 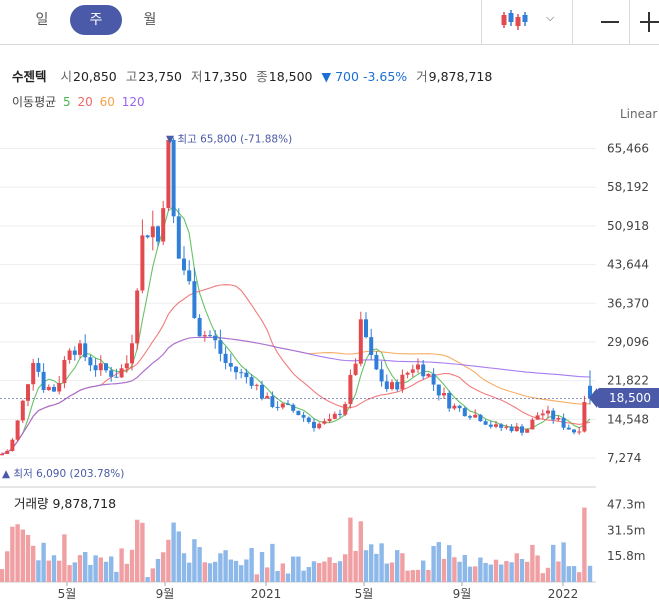 What do you see at coordinates (85, 102) in the screenshot?
I see `ma-legend-20: 20` at bounding box center [85, 102].